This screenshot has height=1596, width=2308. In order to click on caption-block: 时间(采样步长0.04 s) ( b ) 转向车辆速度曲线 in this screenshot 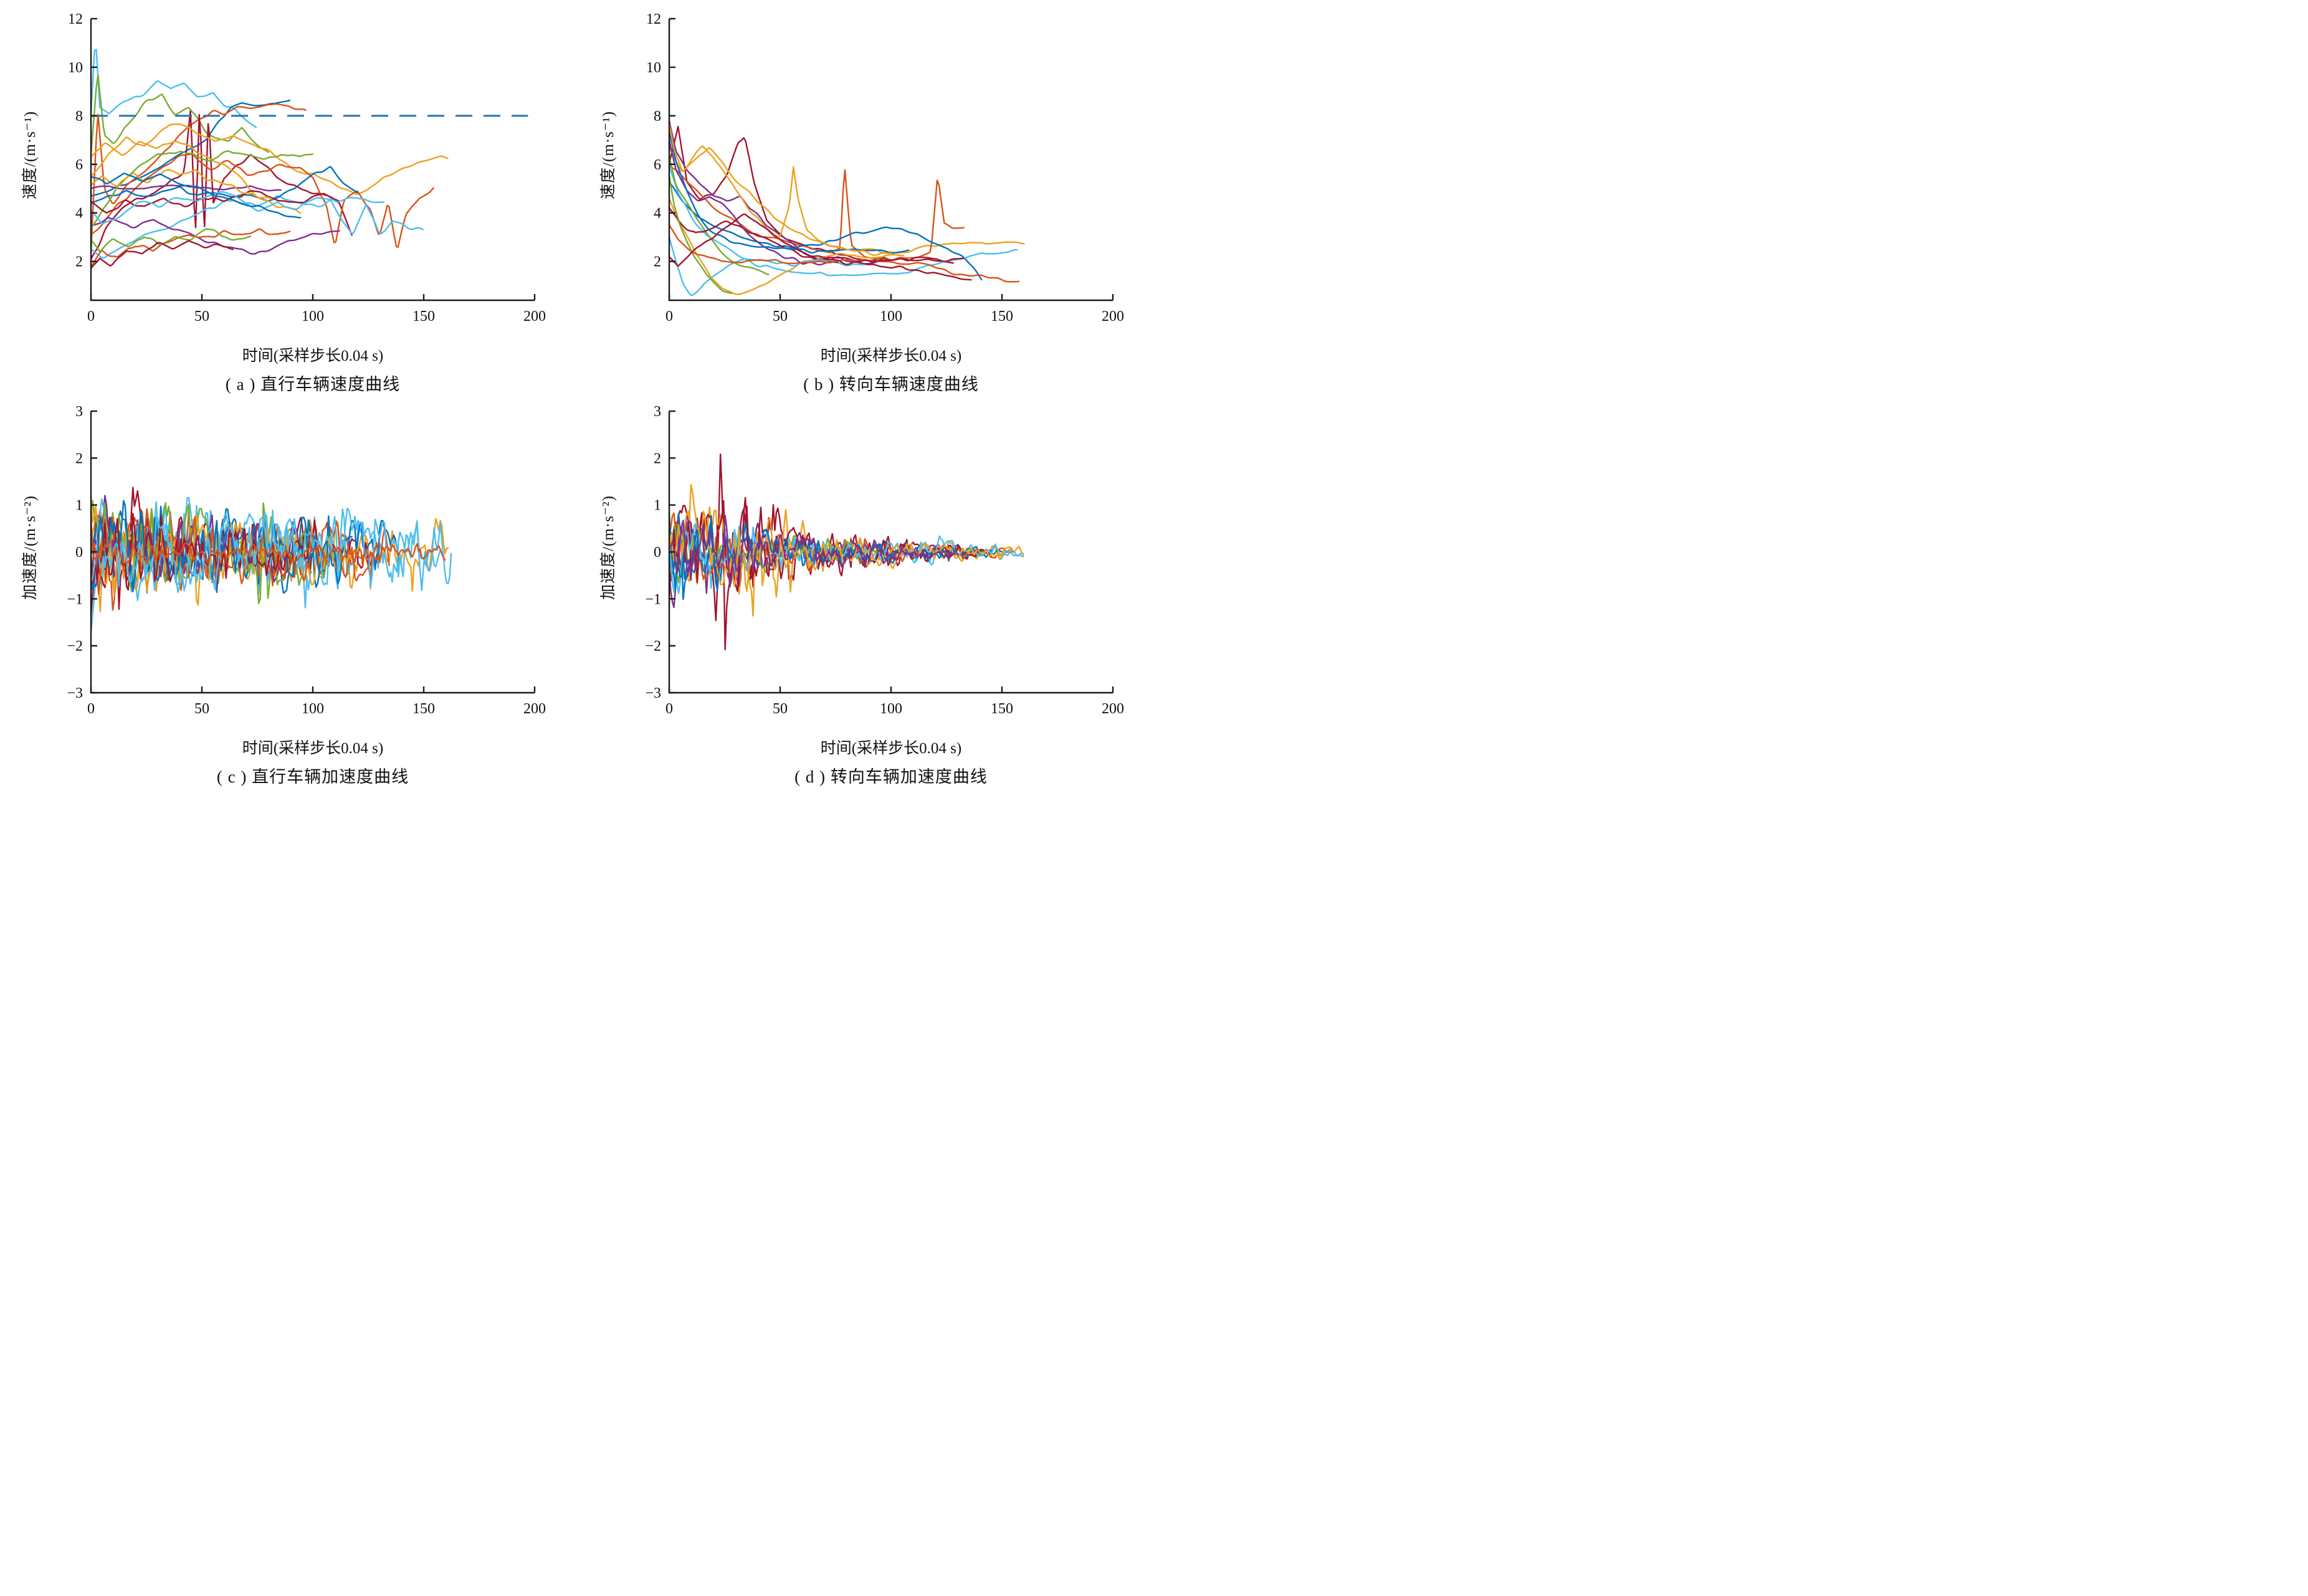, I will do `click(891, 369)`.